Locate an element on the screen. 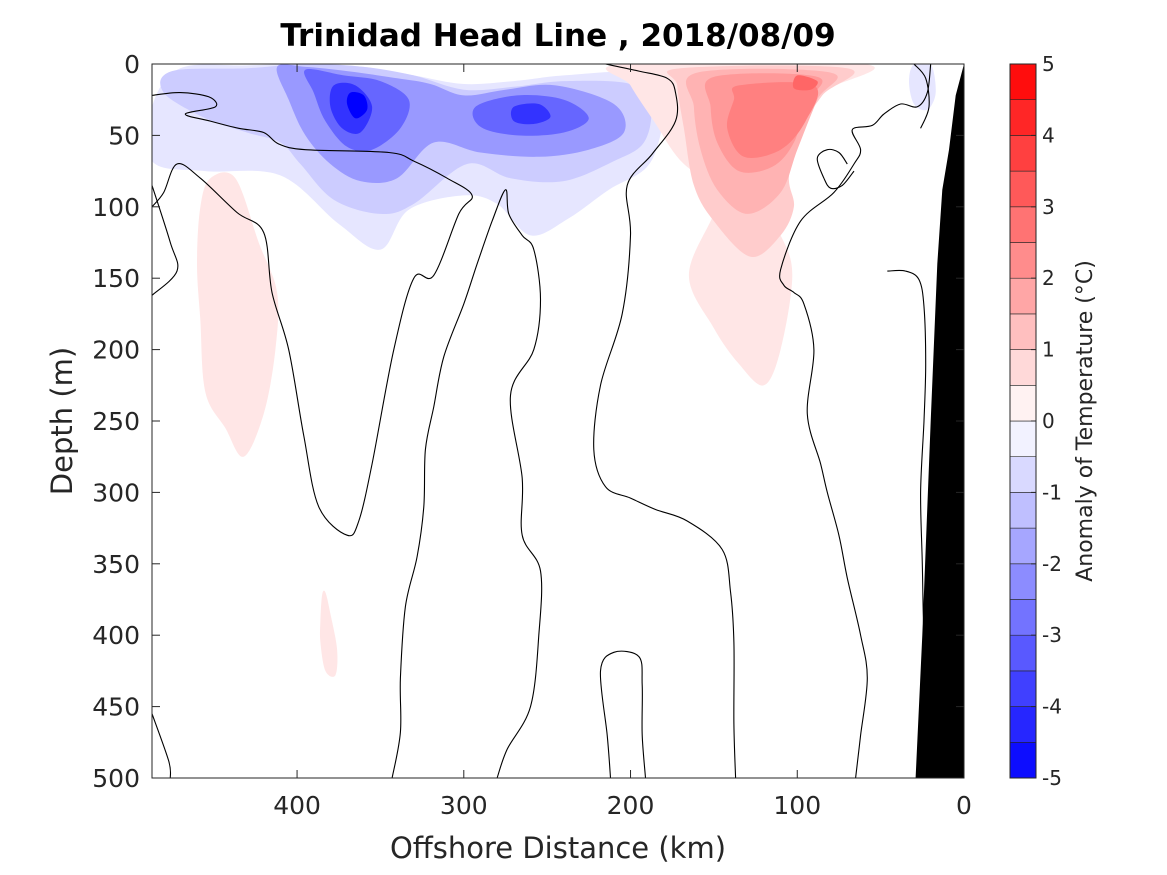 This screenshot has height=875, width=1167. x-tick-label: 400 is located at coordinates (297, 805).